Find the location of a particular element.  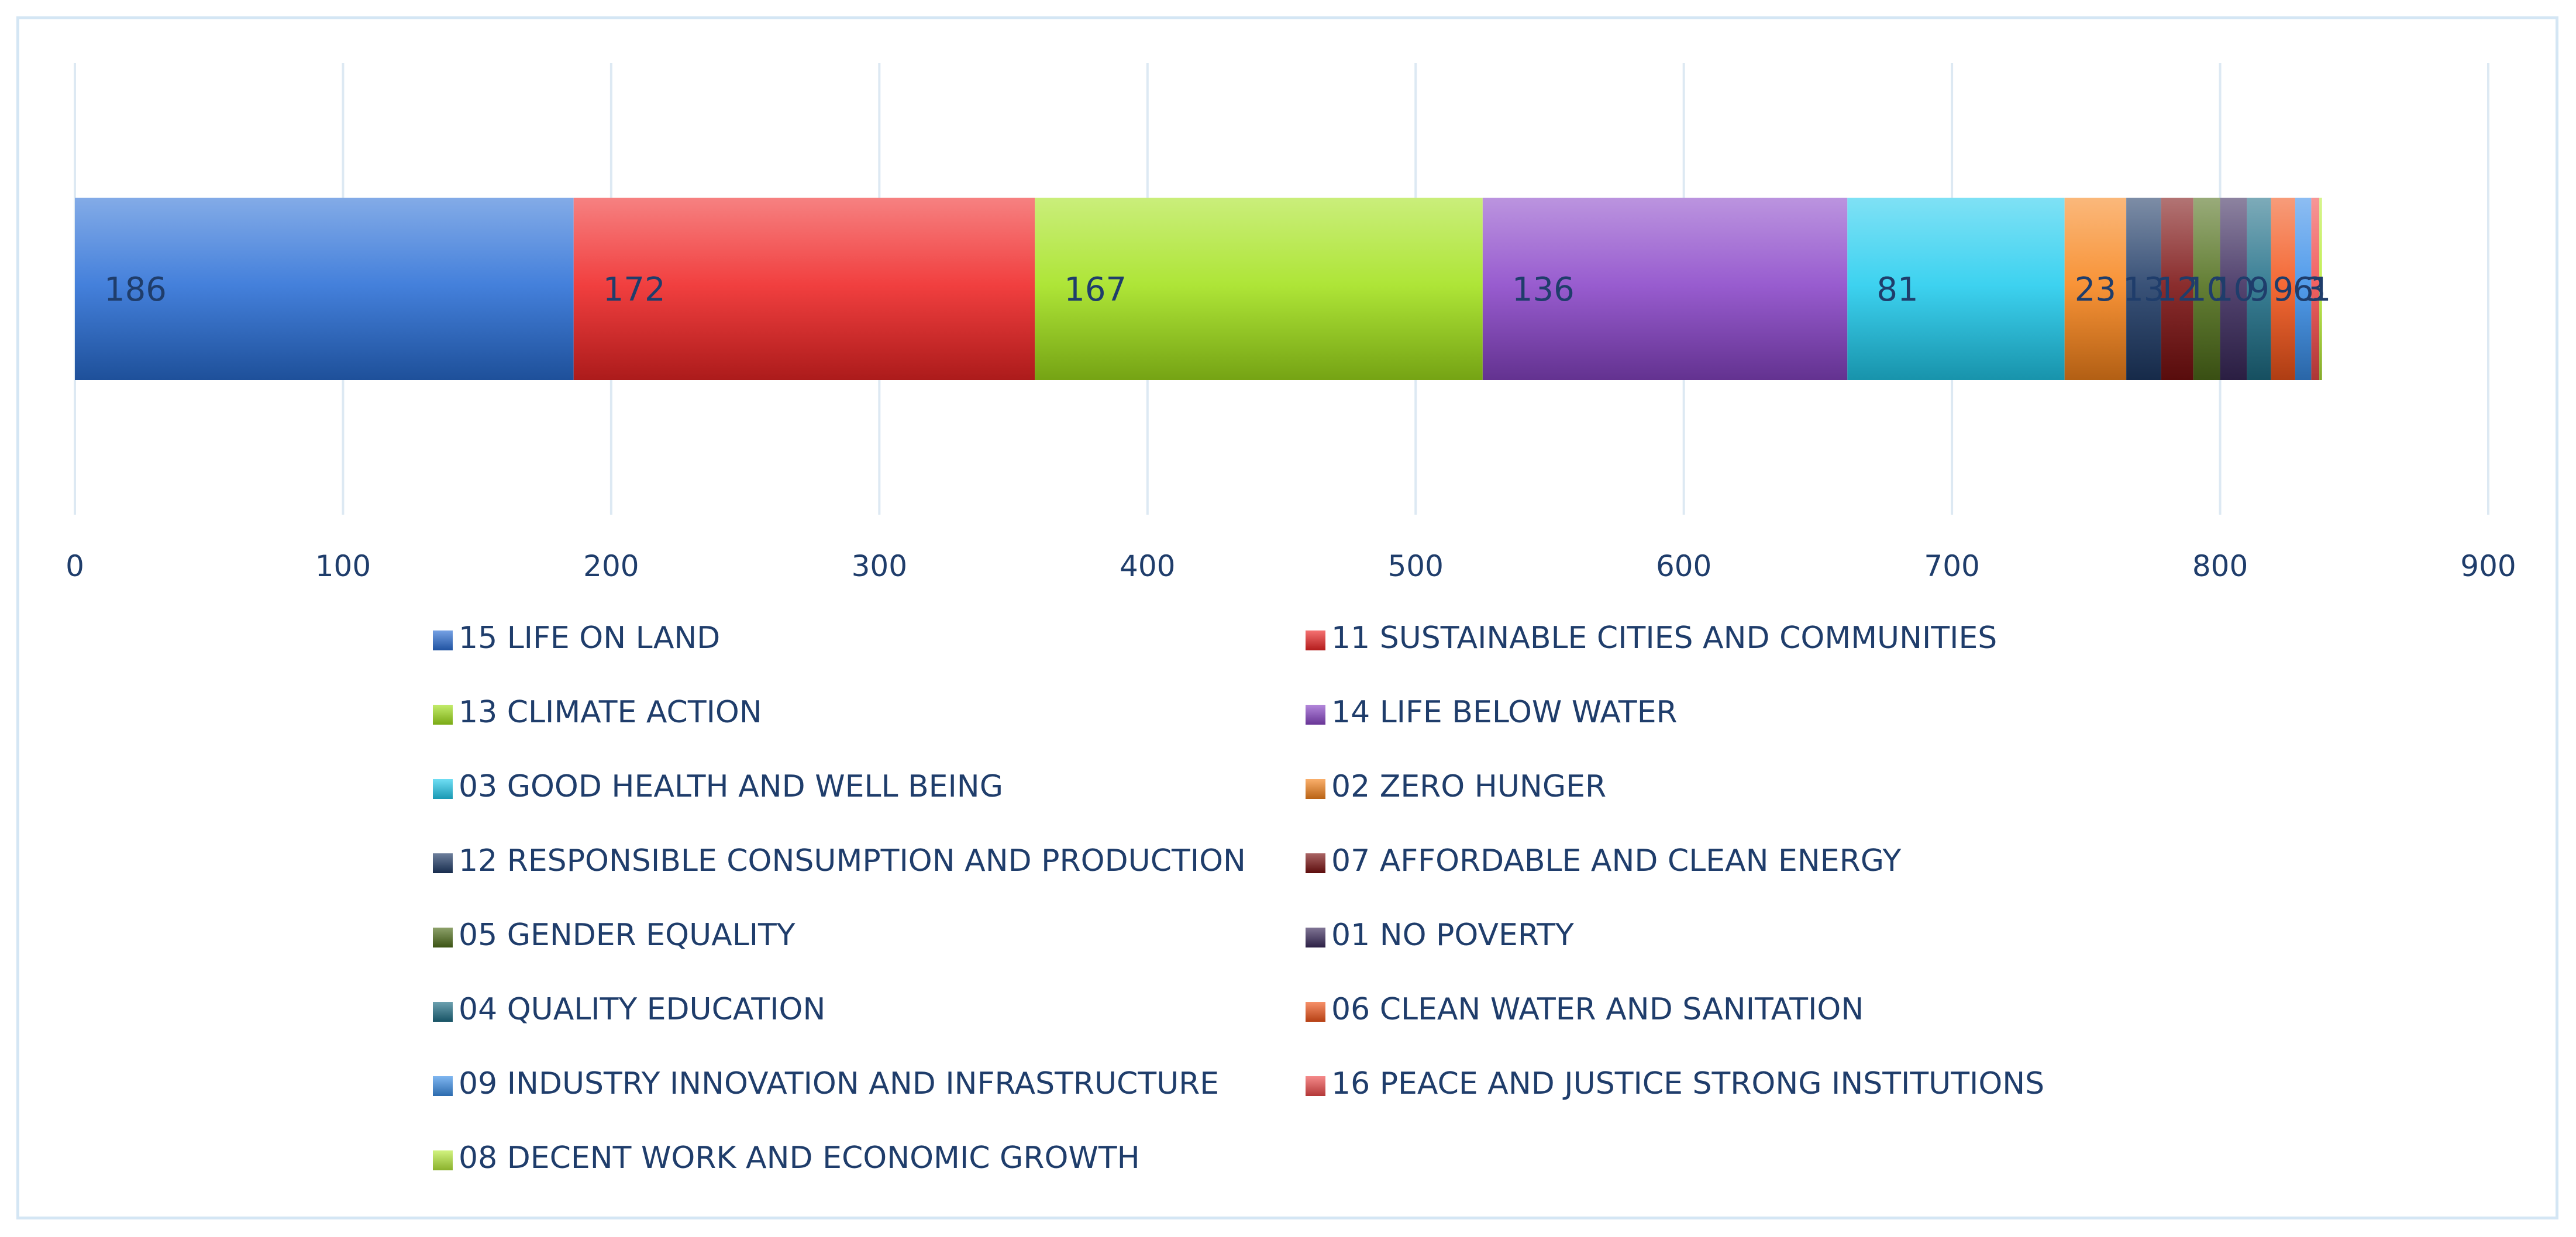

data-label: 6 is located at coordinates (2303, 290).